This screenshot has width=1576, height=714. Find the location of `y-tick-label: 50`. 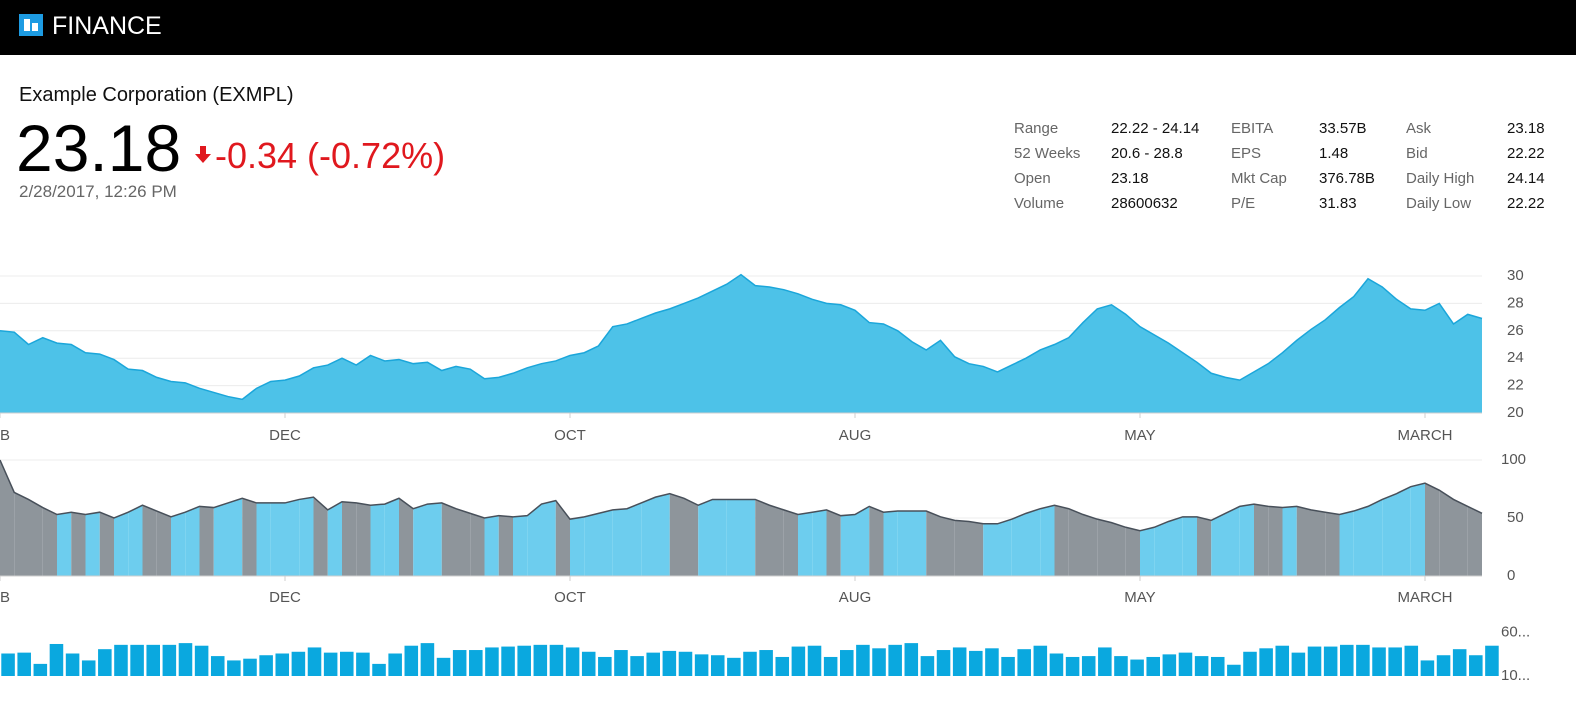

y-tick-label: 50 is located at coordinates (1515, 517).